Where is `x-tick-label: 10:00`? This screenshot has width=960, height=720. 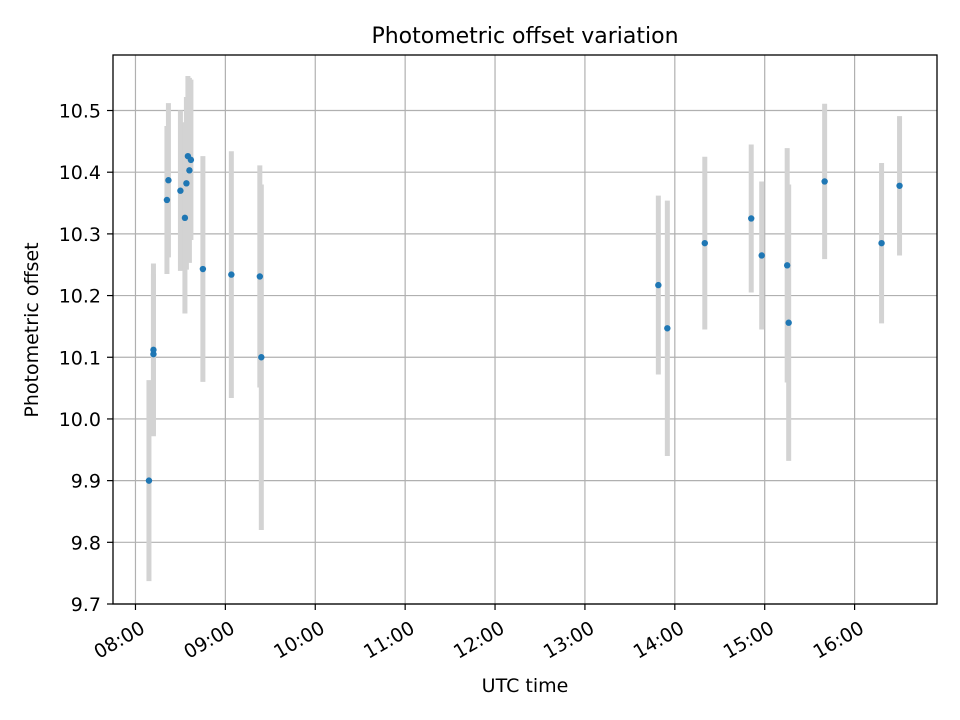
x-tick-label: 10:00 is located at coordinates (299, 640).